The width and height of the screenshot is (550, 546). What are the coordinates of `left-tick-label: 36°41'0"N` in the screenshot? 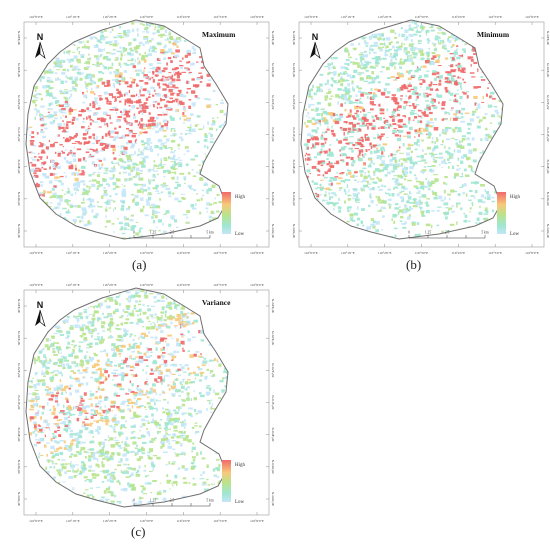 It's located at (294, 134).